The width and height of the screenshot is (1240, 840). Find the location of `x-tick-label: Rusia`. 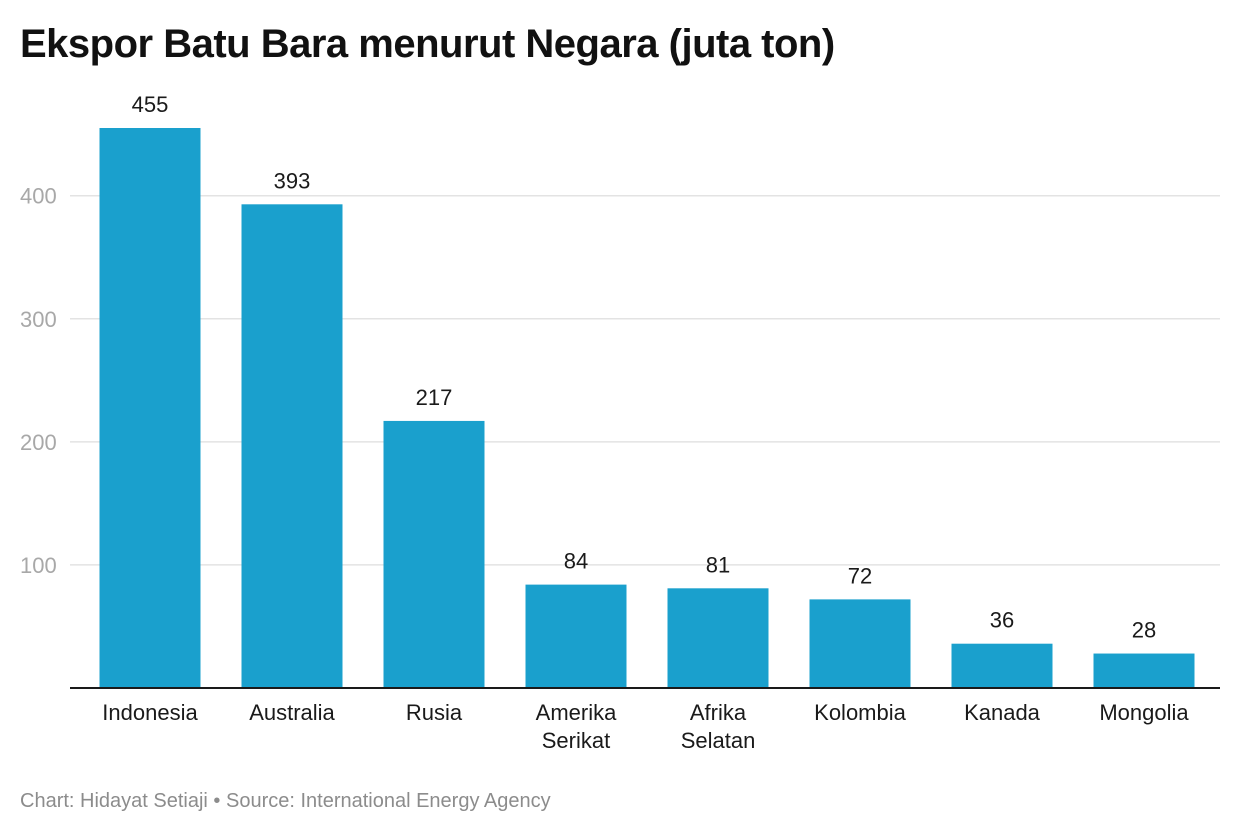

x-tick-label: Rusia is located at coordinates (434, 712).